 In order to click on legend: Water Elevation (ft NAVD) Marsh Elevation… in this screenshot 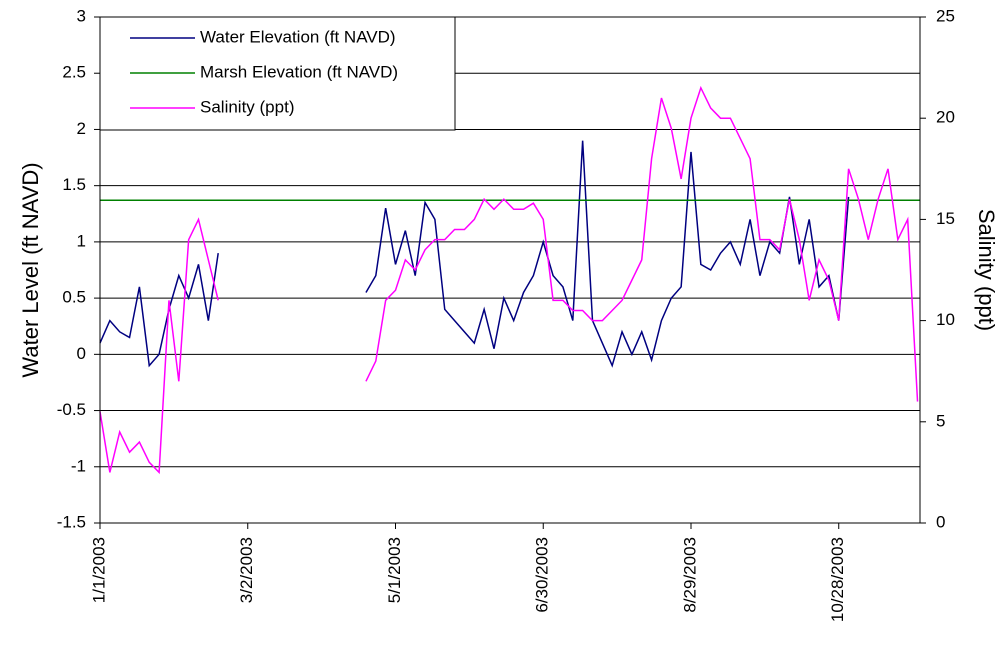, I will do `click(277, 73)`.